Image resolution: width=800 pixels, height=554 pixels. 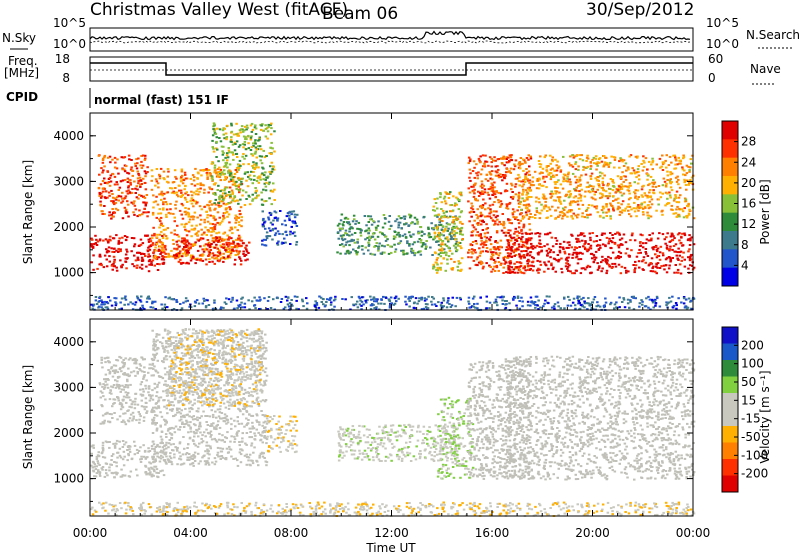 What do you see at coordinates (390, 42) in the screenshot?
I see `nsearch-trace` at bounding box center [390, 42].